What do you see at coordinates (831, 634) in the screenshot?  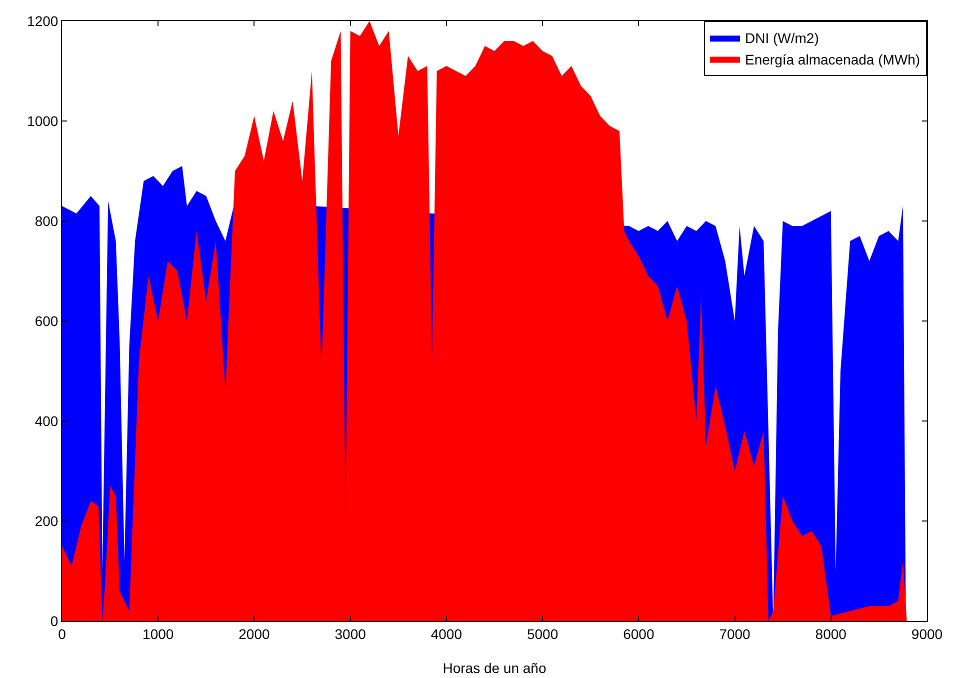 I see `x-tick-label: 8000` at bounding box center [831, 634].